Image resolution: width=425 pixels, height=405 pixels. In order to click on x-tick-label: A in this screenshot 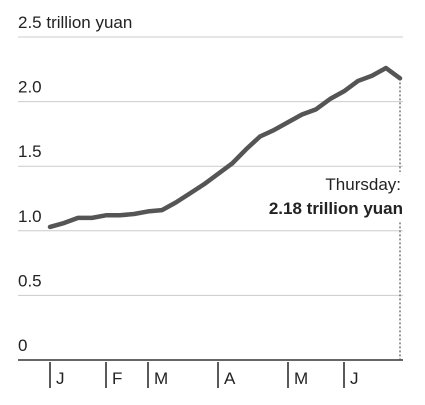, I will do `click(230, 378)`.